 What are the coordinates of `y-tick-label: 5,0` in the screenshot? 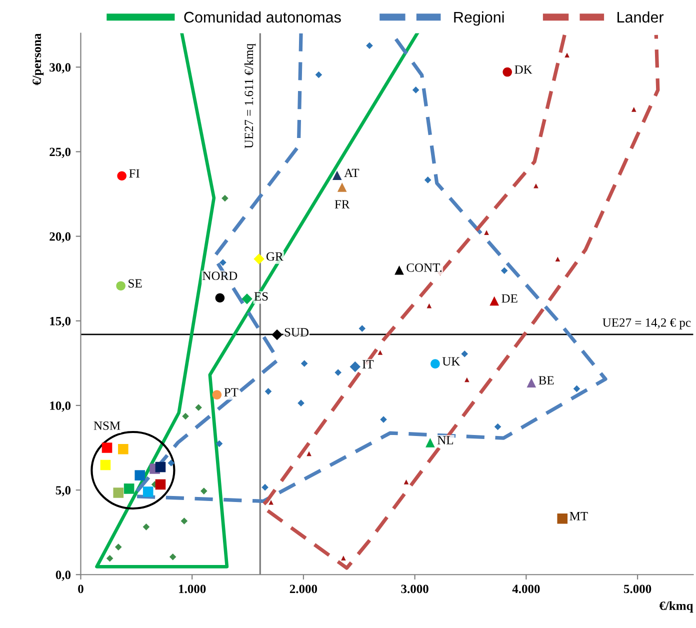 It's located at (63, 491).